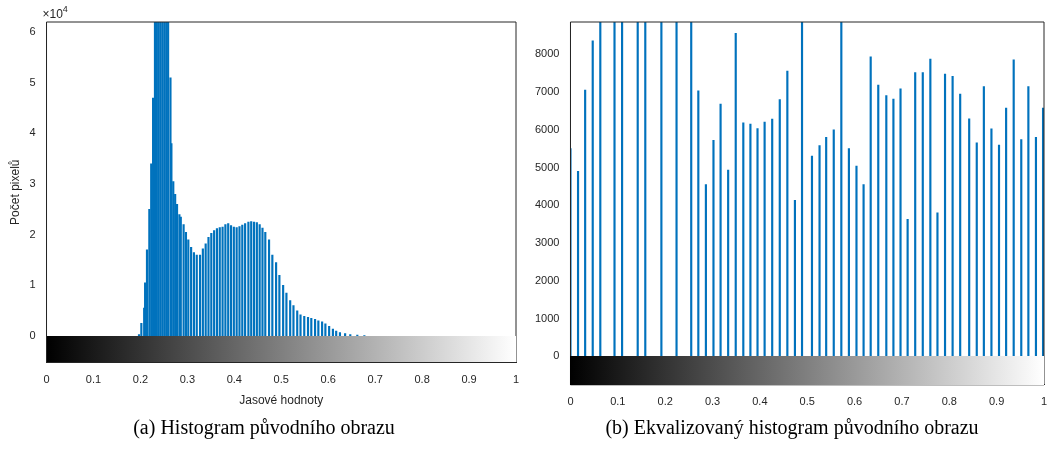  What do you see at coordinates (792, 427) in the screenshot?
I see `text: (b) Ekvalizovaný histogram původního obrazu` at bounding box center [792, 427].